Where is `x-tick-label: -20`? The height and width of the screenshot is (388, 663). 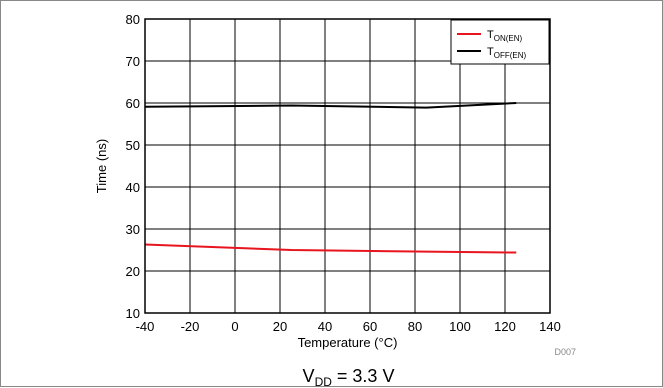
x-tick-label: -20 is located at coordinates (190, 326).